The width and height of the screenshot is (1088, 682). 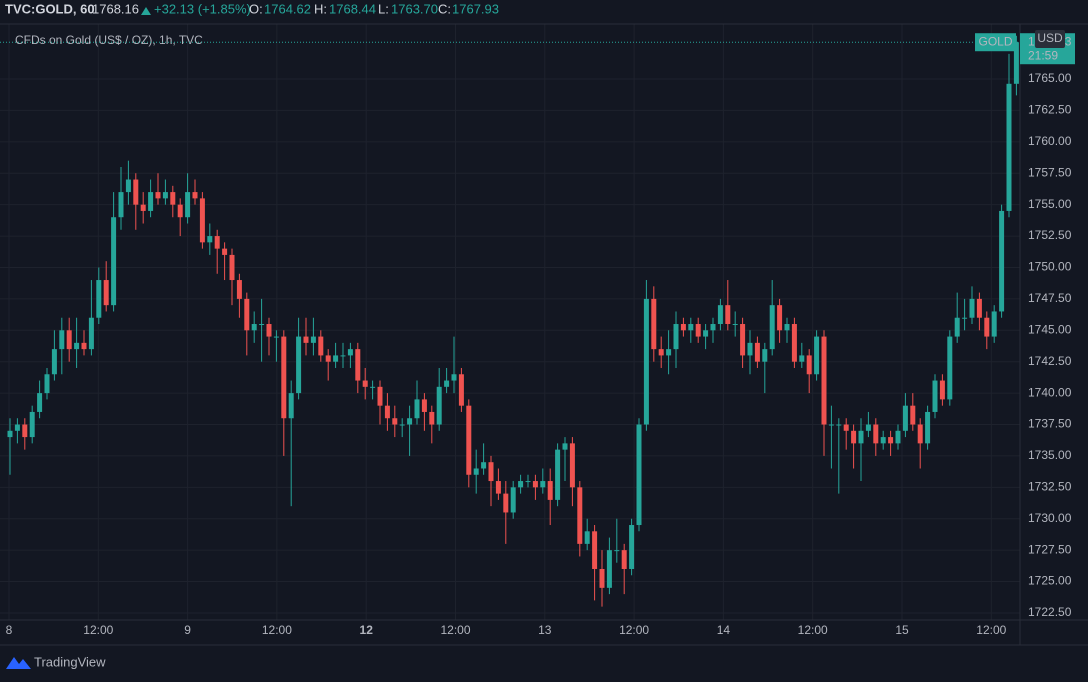 What do you see at coordinates (1050, 110) in the screenshot?
I see `y-tick-label: 1762.50` at bounding box center [1050, 110].